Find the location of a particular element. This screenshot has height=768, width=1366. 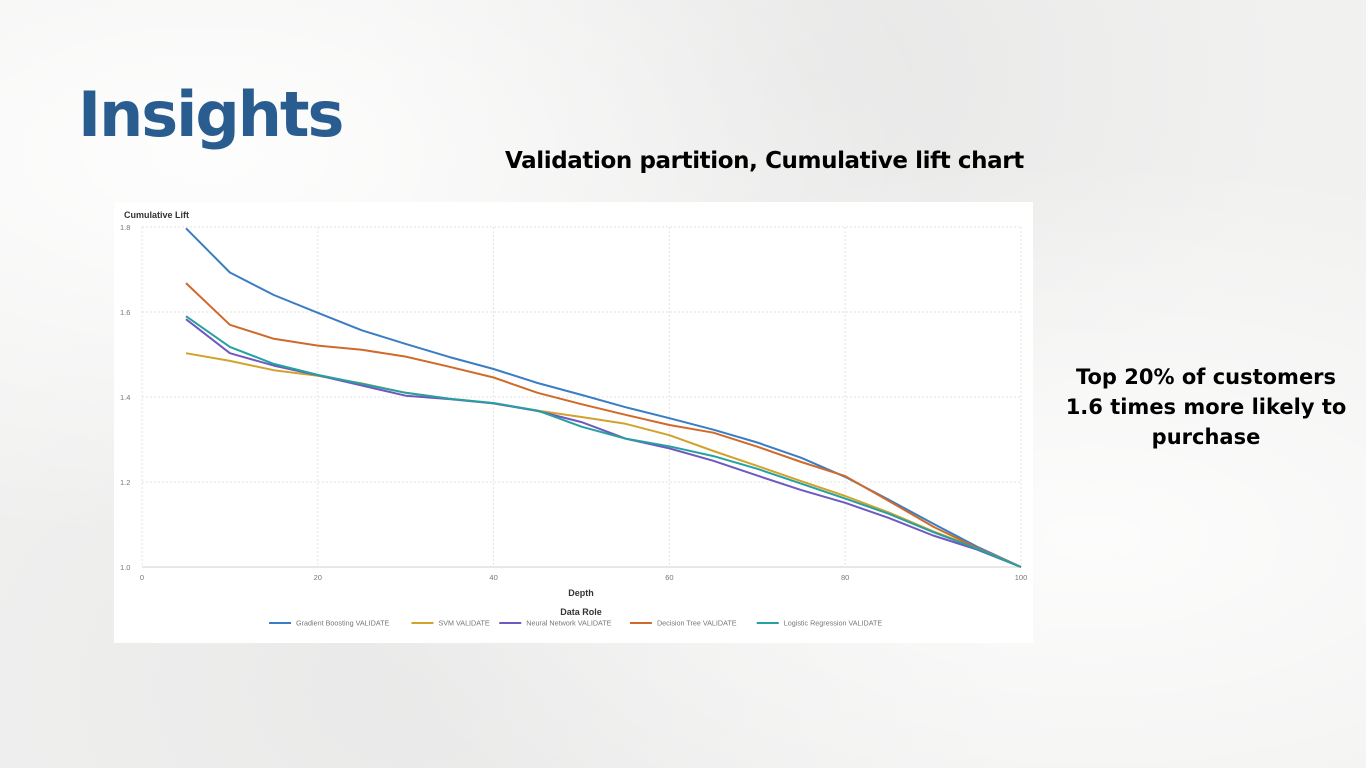

y-tick-label: 1.8 is located at coordinates (125, 227).